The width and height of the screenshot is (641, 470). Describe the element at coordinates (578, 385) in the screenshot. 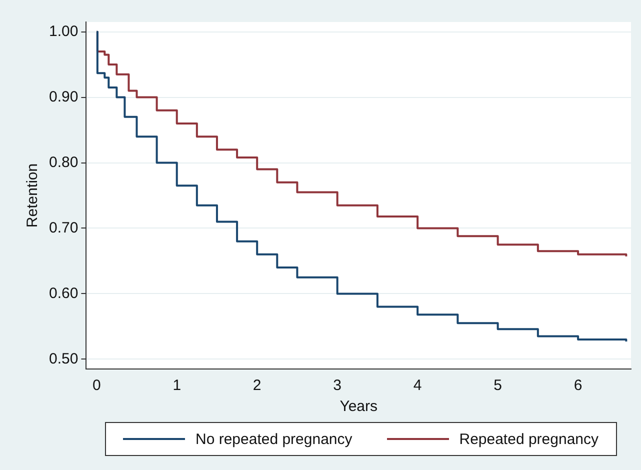

I see `x-tick-label: 6` at that location.